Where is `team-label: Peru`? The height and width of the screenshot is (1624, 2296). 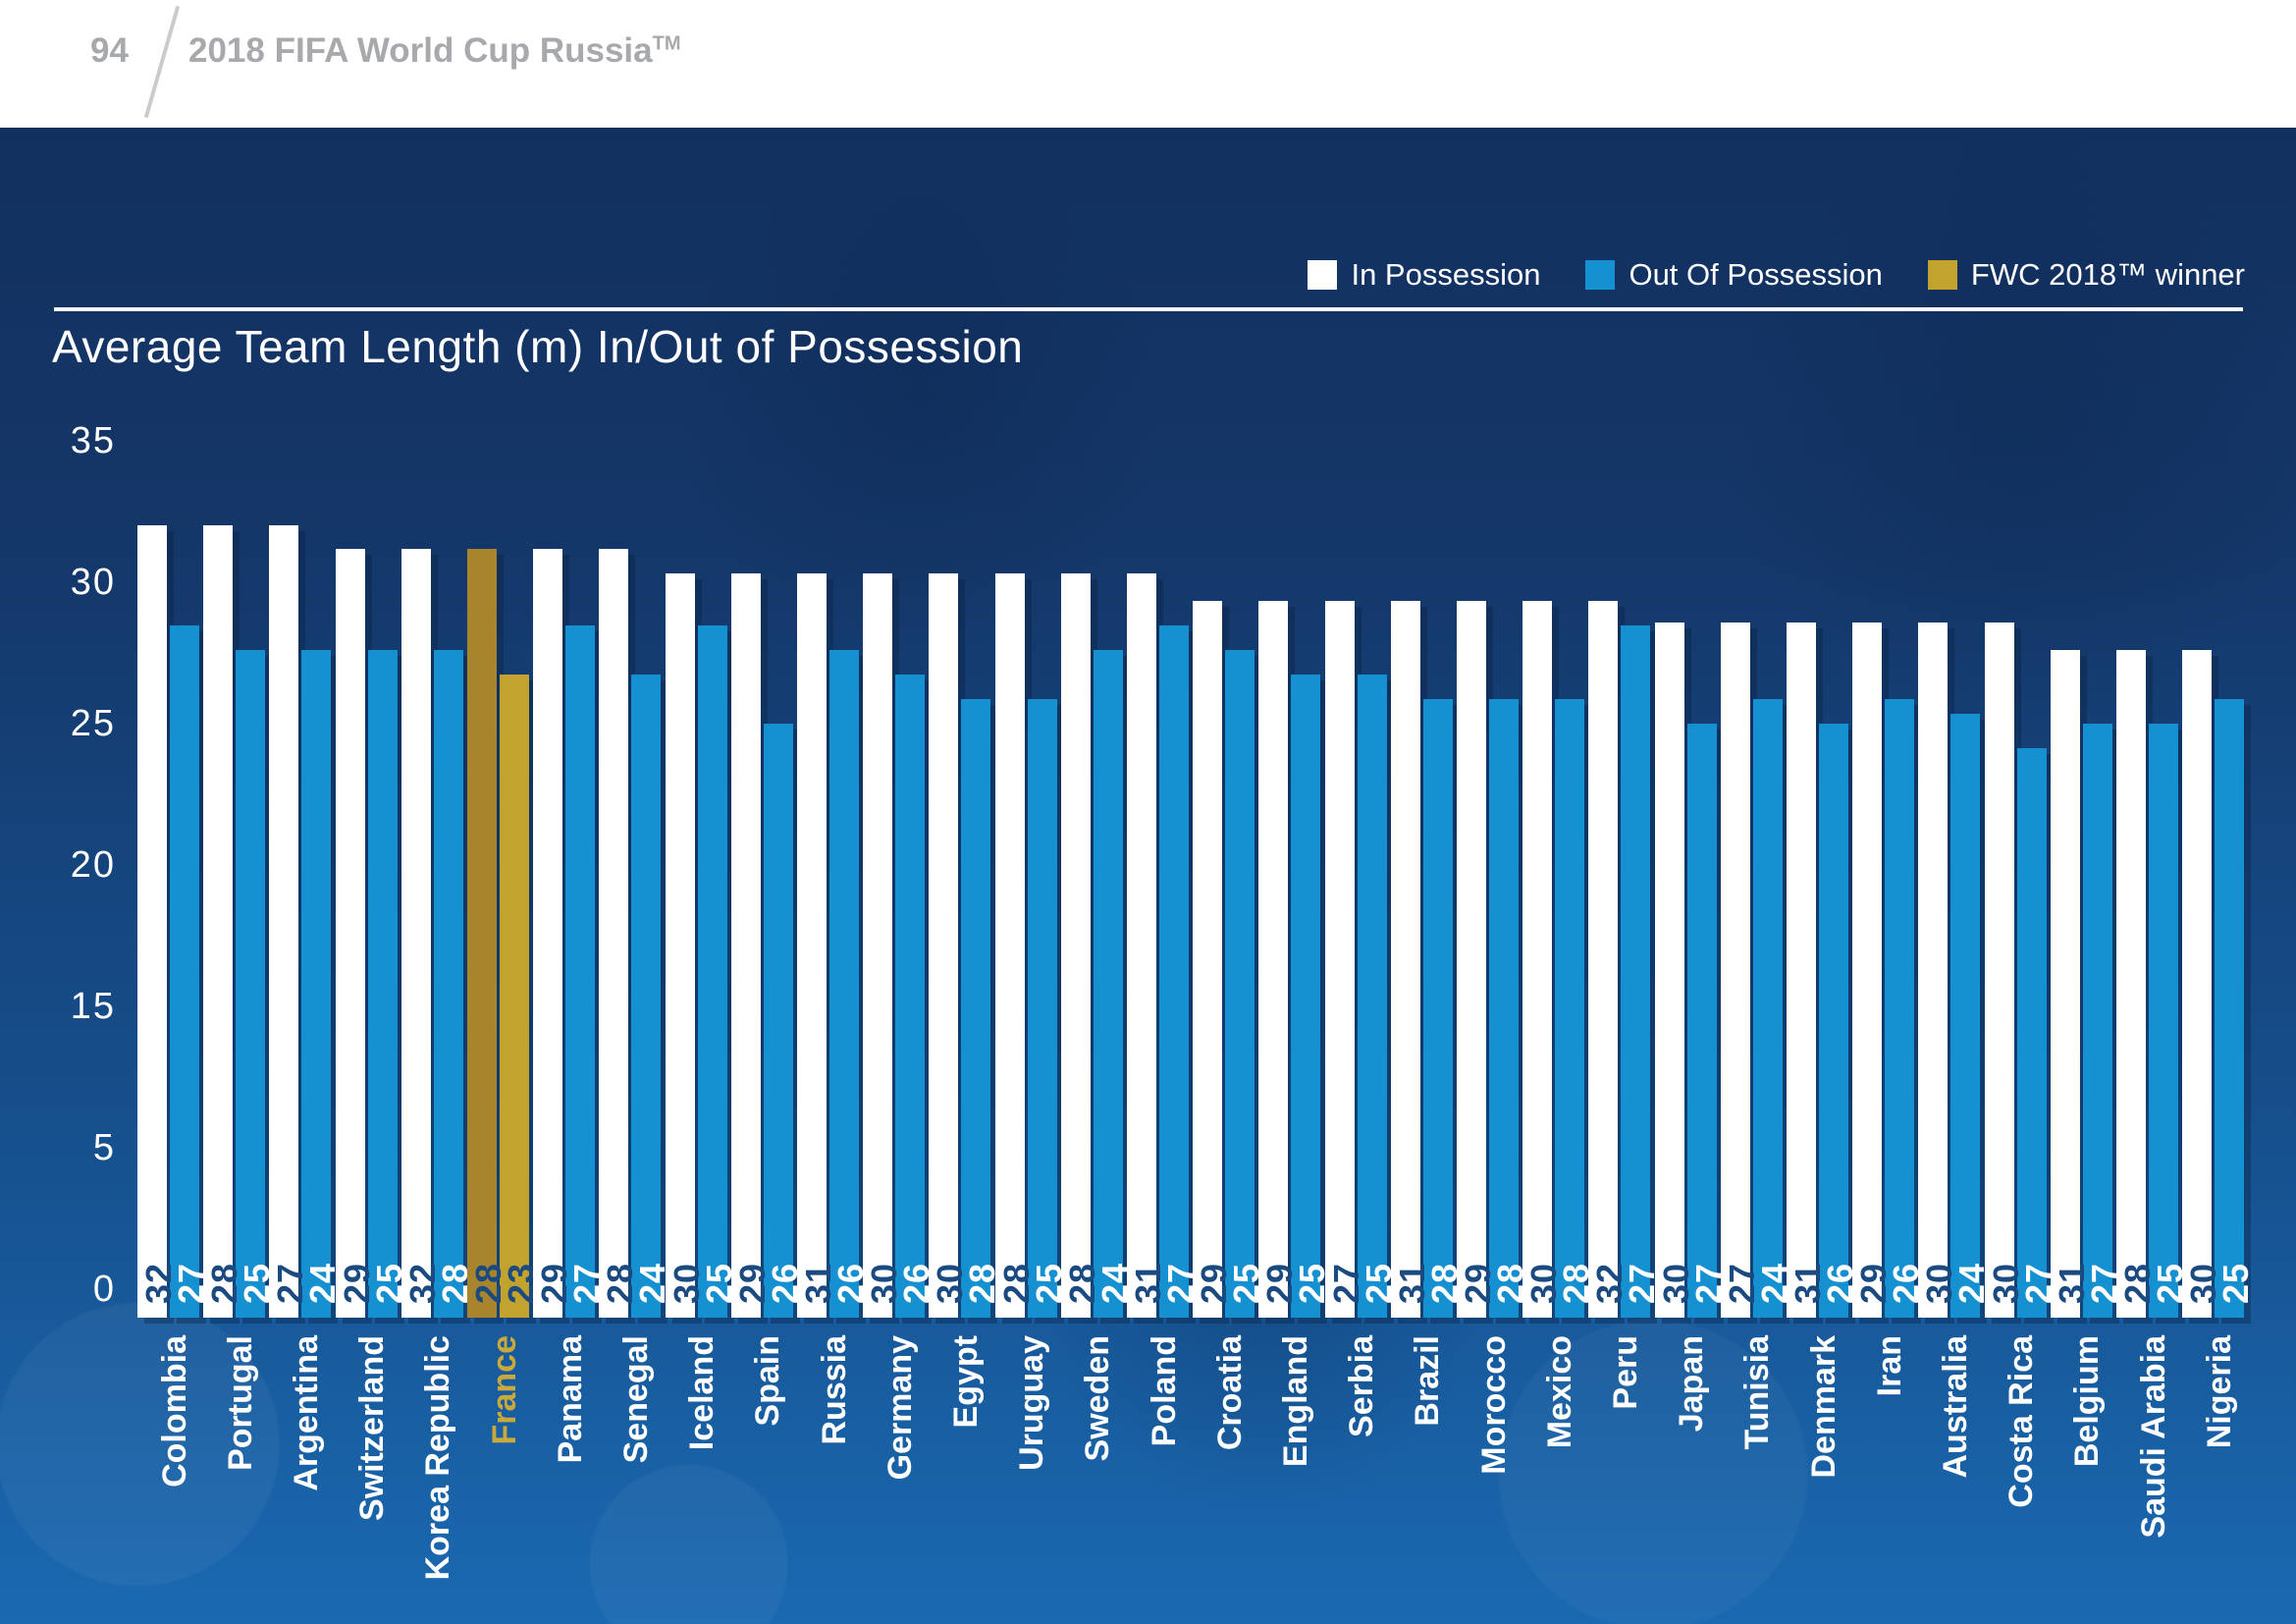 team-label: Peru is located at coordinates (1625, 1372).